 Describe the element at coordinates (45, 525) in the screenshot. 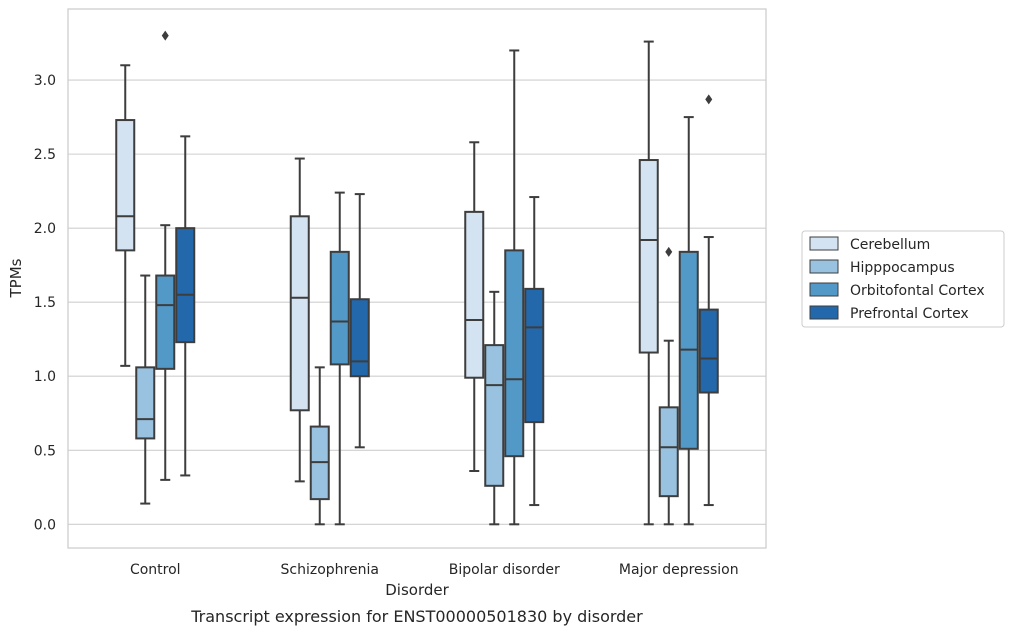

I see `y-tick-label-0: 0.0` at that location.